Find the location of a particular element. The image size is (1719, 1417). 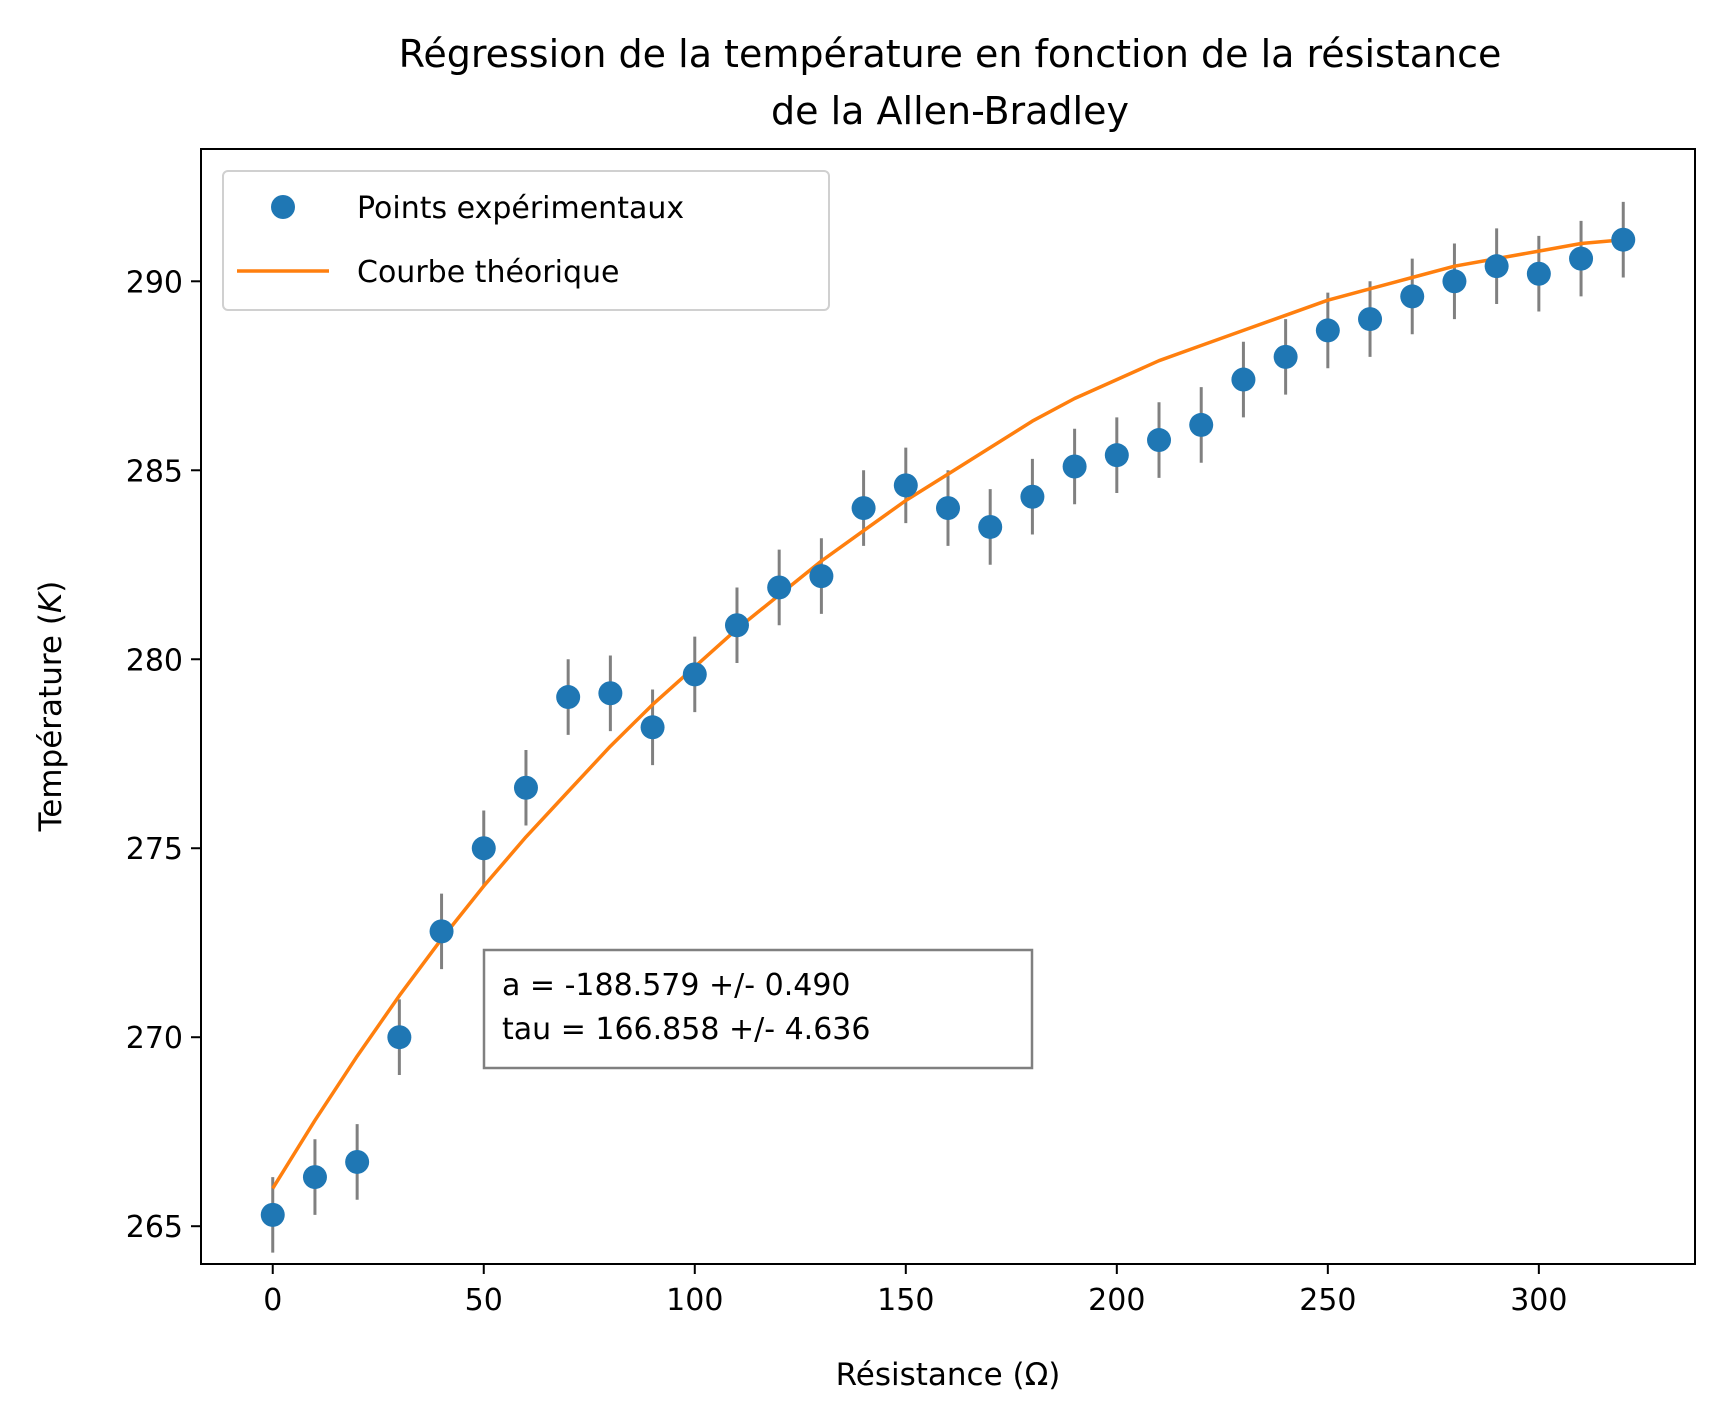

legend-marker-points is located at coordinates (283, 207).